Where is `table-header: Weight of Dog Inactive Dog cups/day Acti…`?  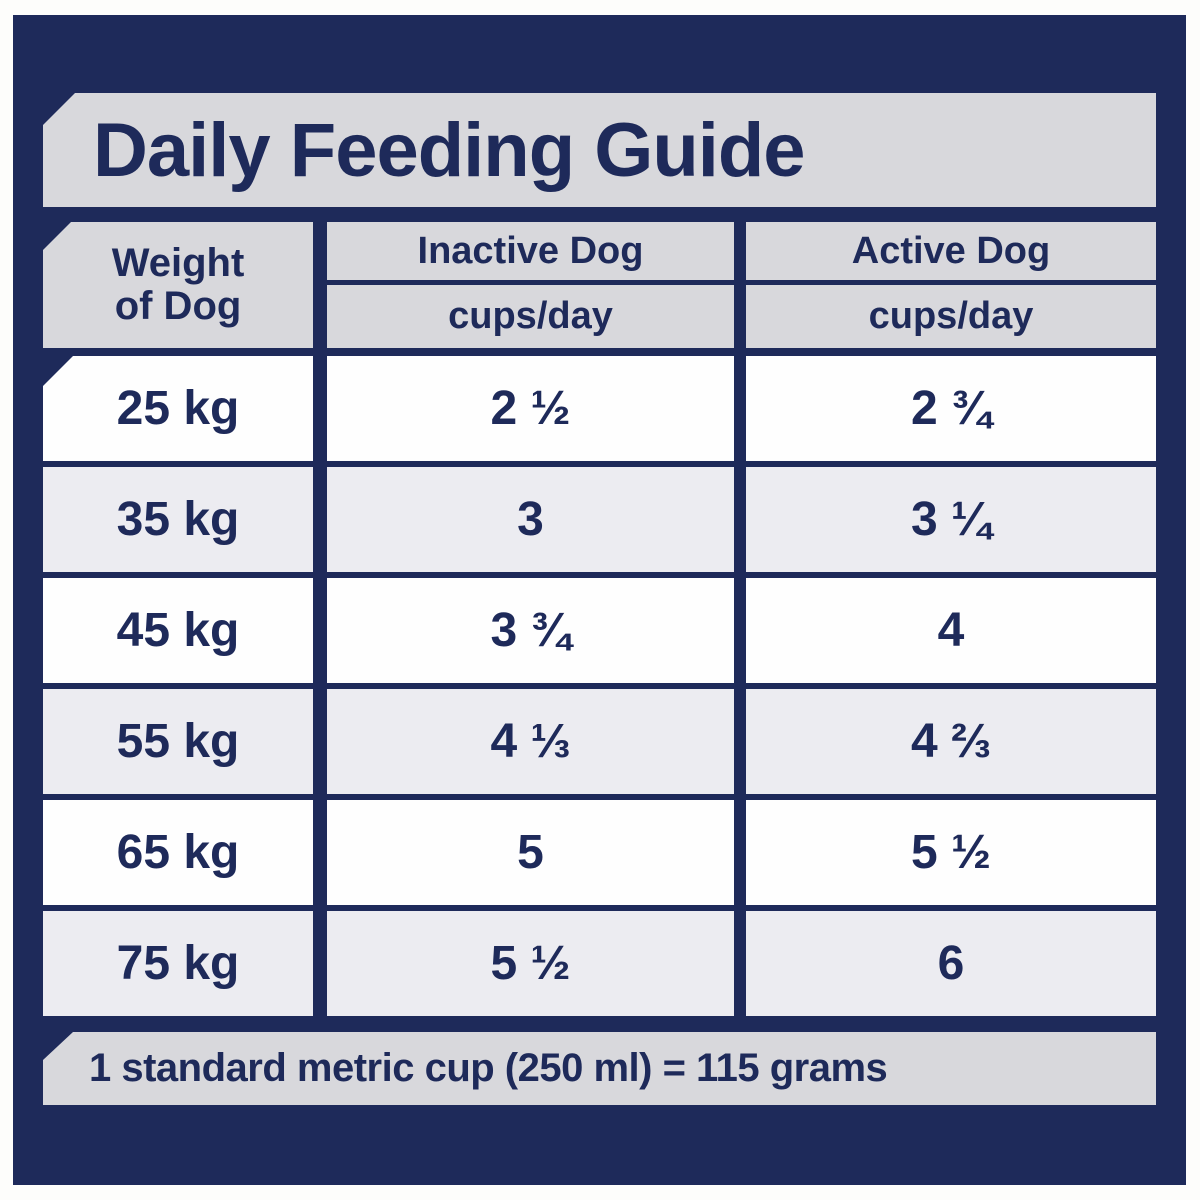 table-header: Weight of Dog Inactive Dog cups/day Acti… is located at coordinates (599, 285).